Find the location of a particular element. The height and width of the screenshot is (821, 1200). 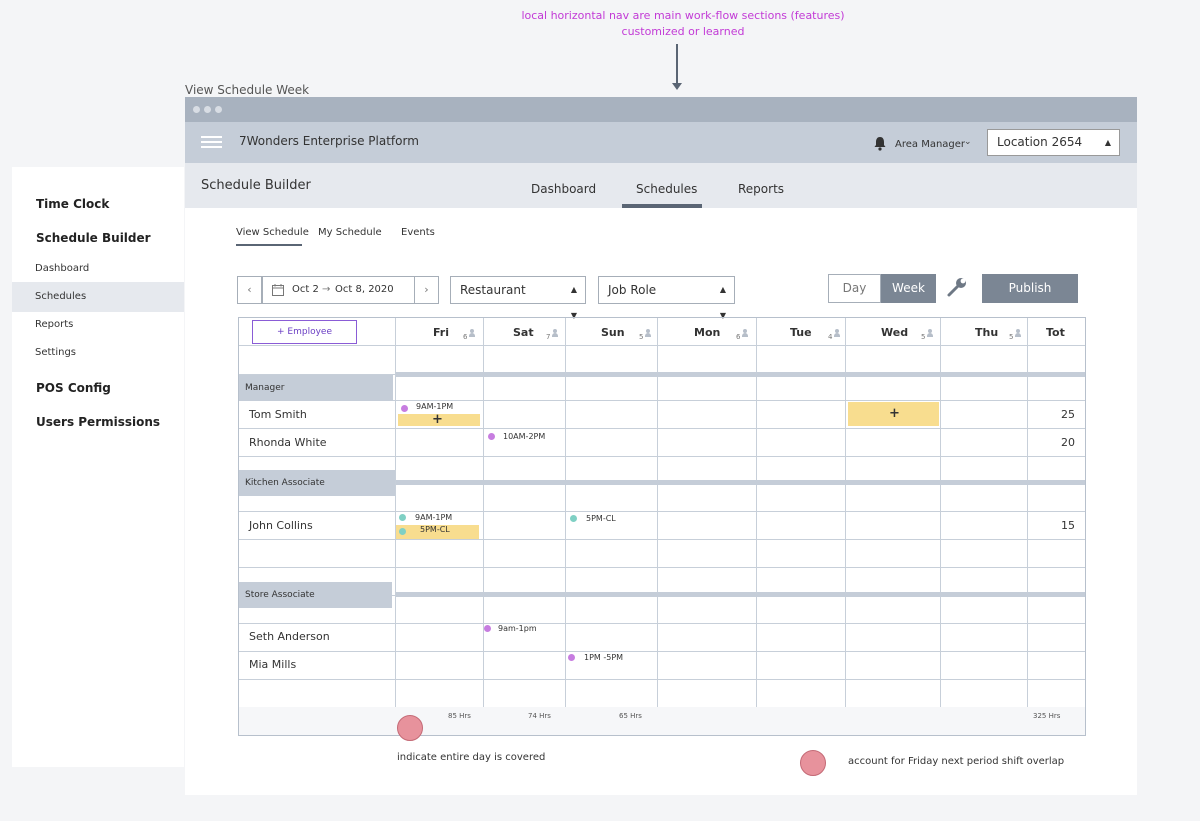

tab-schedules: Schedules is located at coordinates (667, 189).